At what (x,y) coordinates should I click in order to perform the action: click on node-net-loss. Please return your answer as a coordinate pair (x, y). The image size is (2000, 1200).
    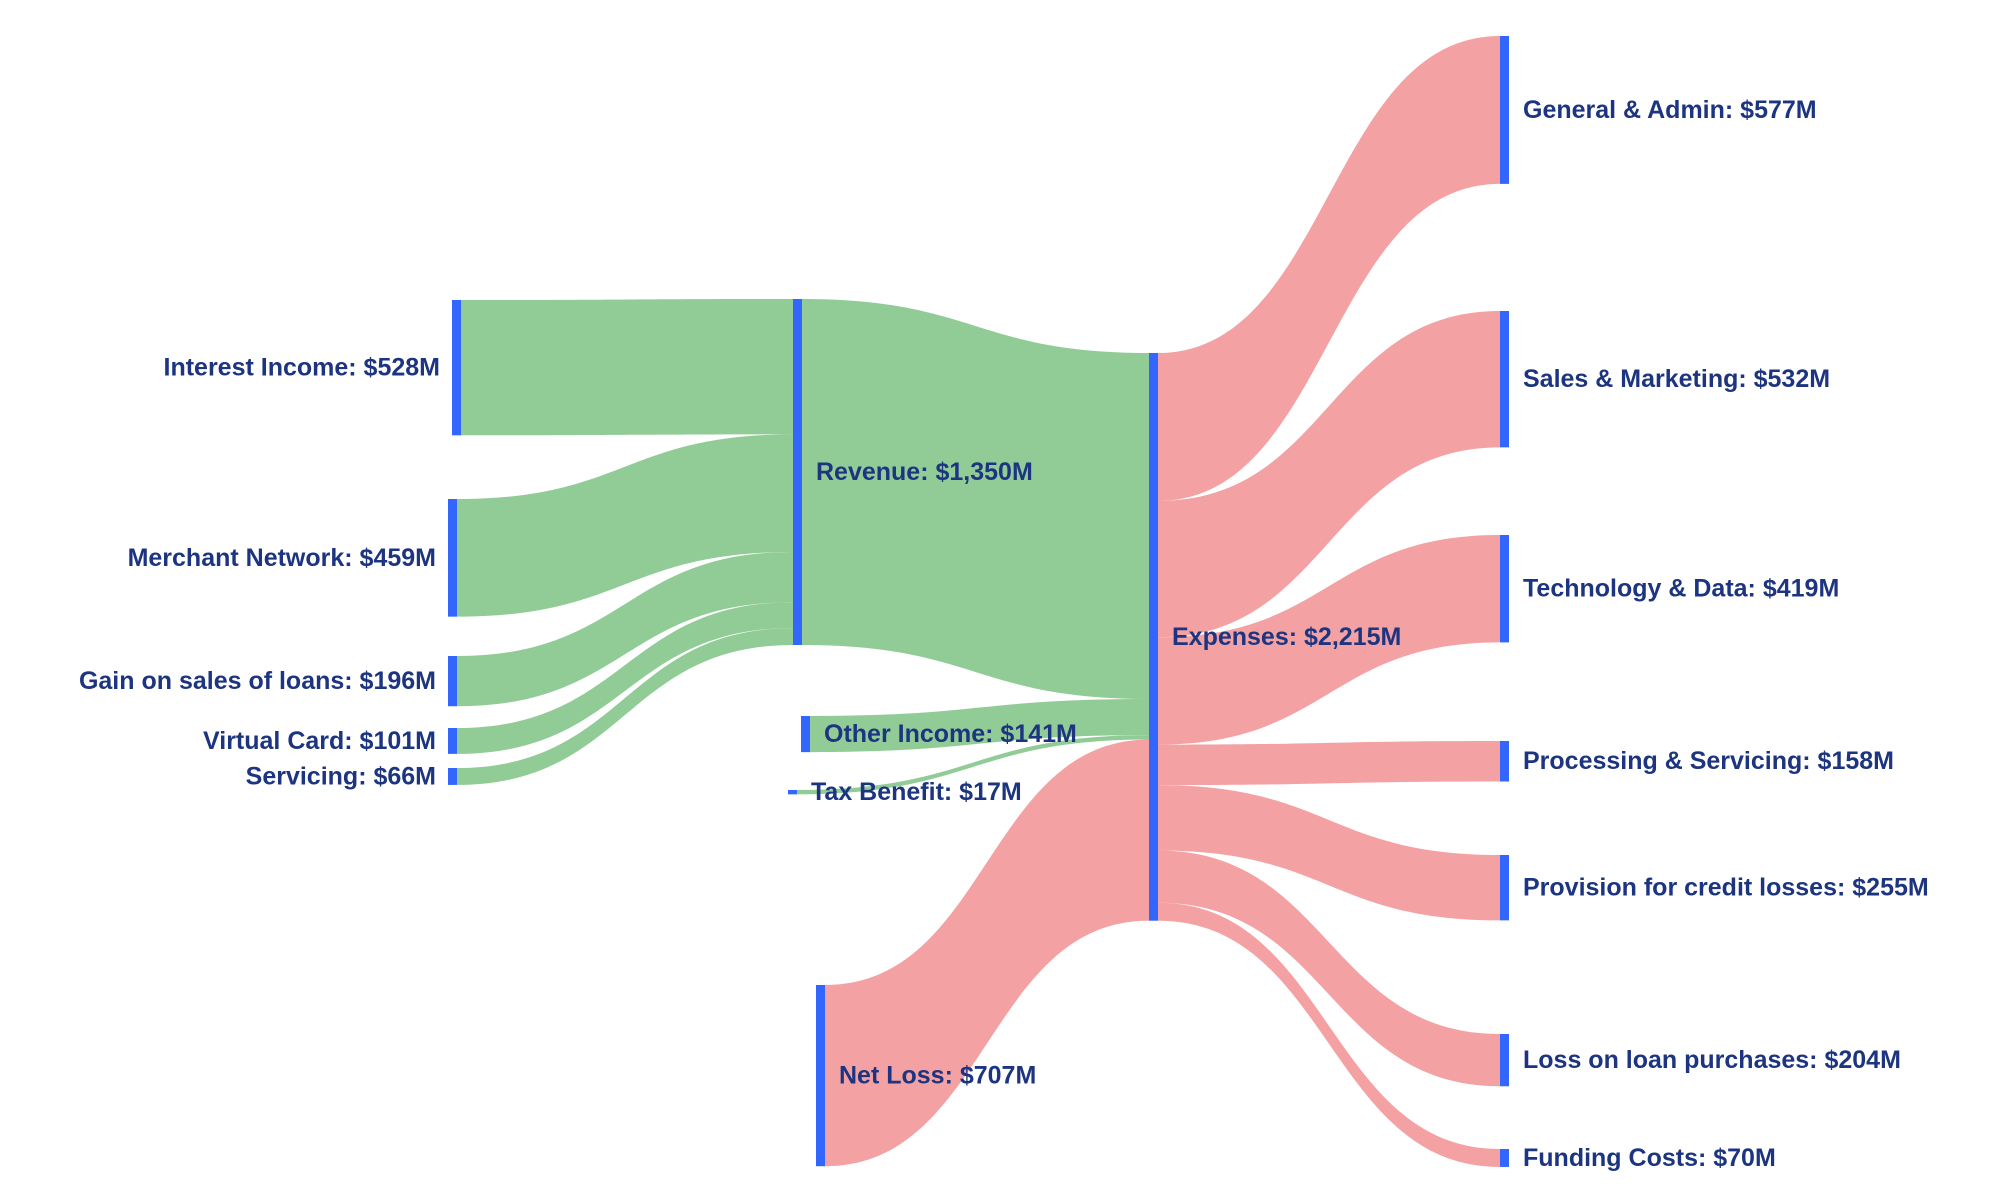
    Looking at the image, I should click on (820, 1076).